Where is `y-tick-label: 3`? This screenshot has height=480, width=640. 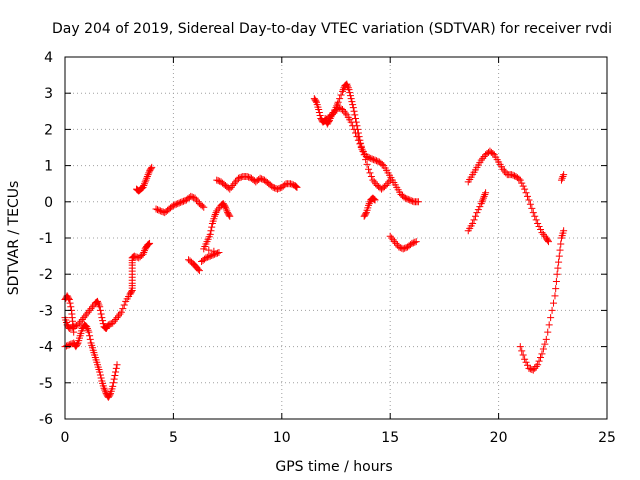 y-tick-label: 3 is located at coordinates (48, 94).